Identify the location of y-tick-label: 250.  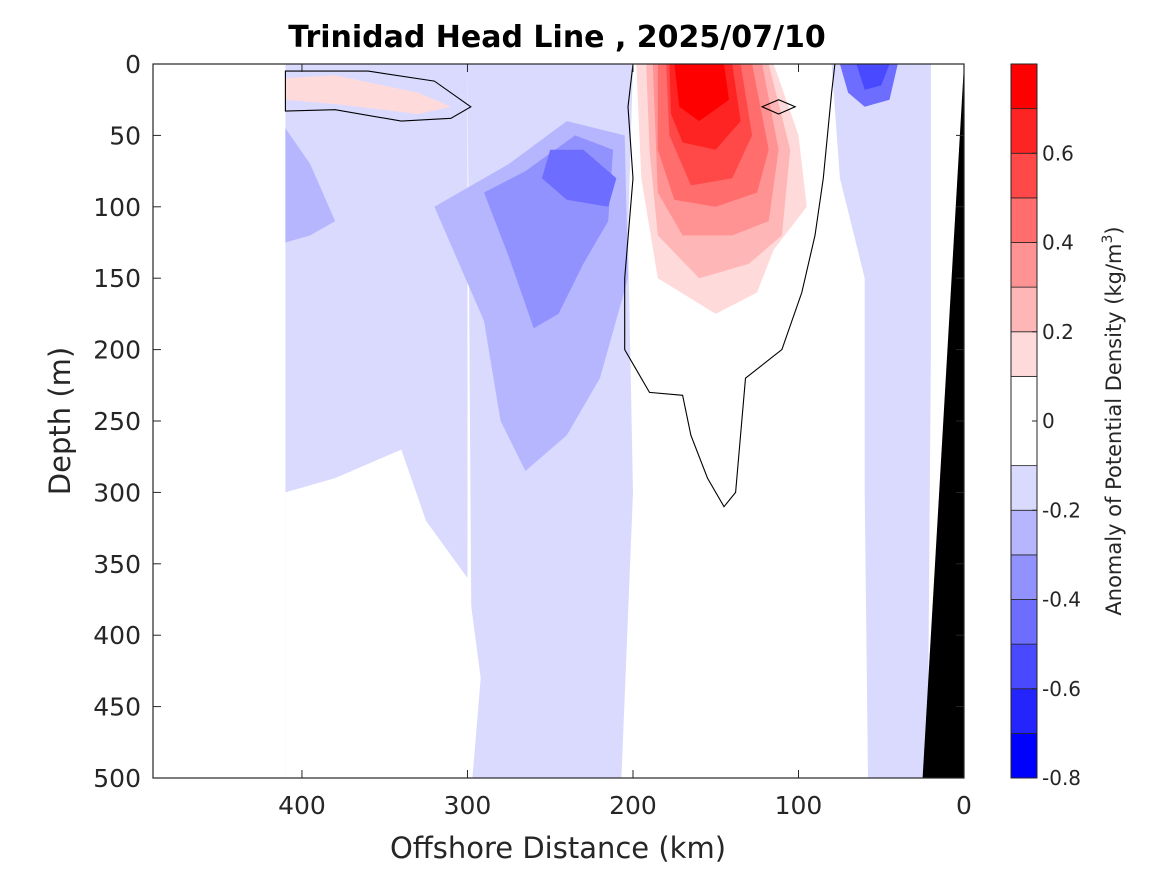
(117, 421).